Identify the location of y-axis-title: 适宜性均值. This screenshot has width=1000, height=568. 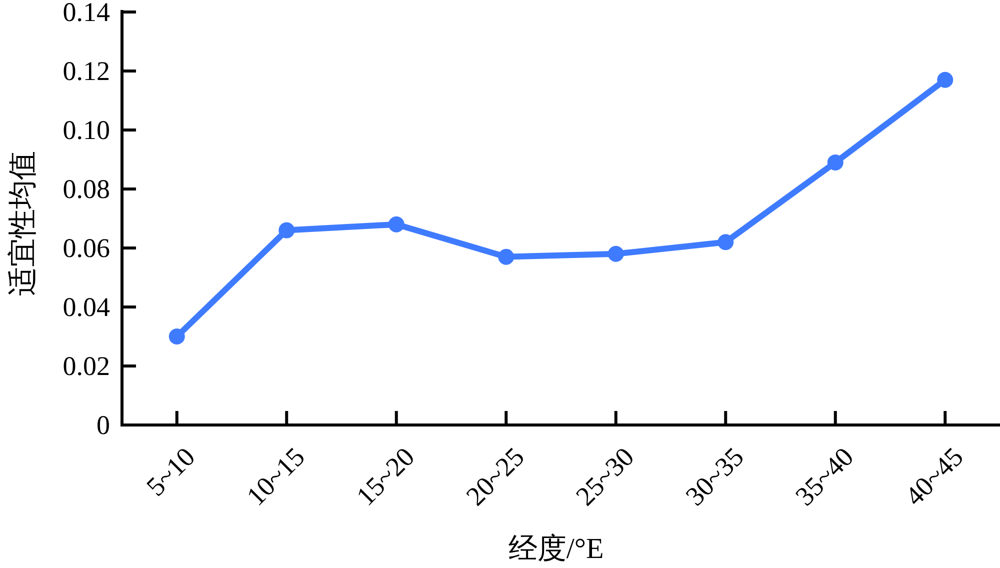
(23, 223).